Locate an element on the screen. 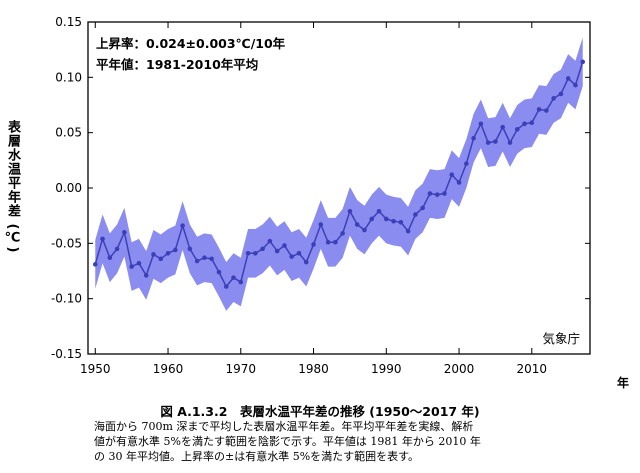 Image resolution: width=640 pixels, height=473 pixels. normal-annotation: 平年値：1981-2010年平均 is located at coordinates (177, 64).